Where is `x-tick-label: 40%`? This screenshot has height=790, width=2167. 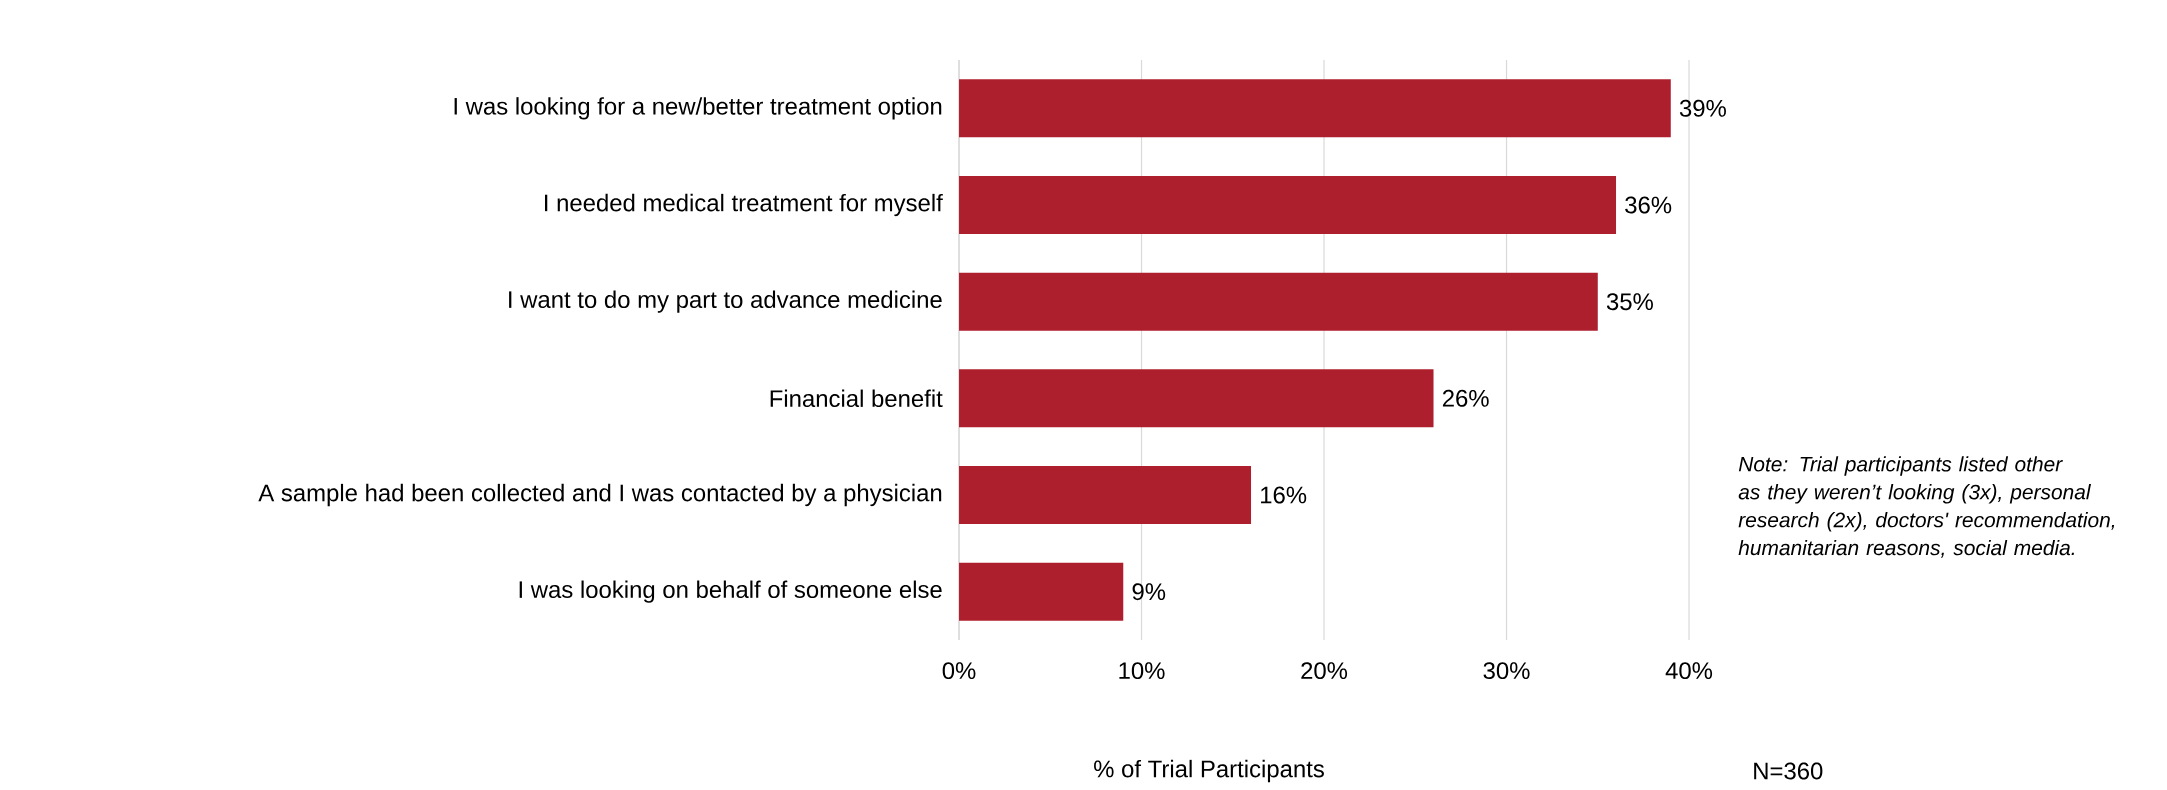 x-tick-label: 40% is located at coordinates (1689, 671).